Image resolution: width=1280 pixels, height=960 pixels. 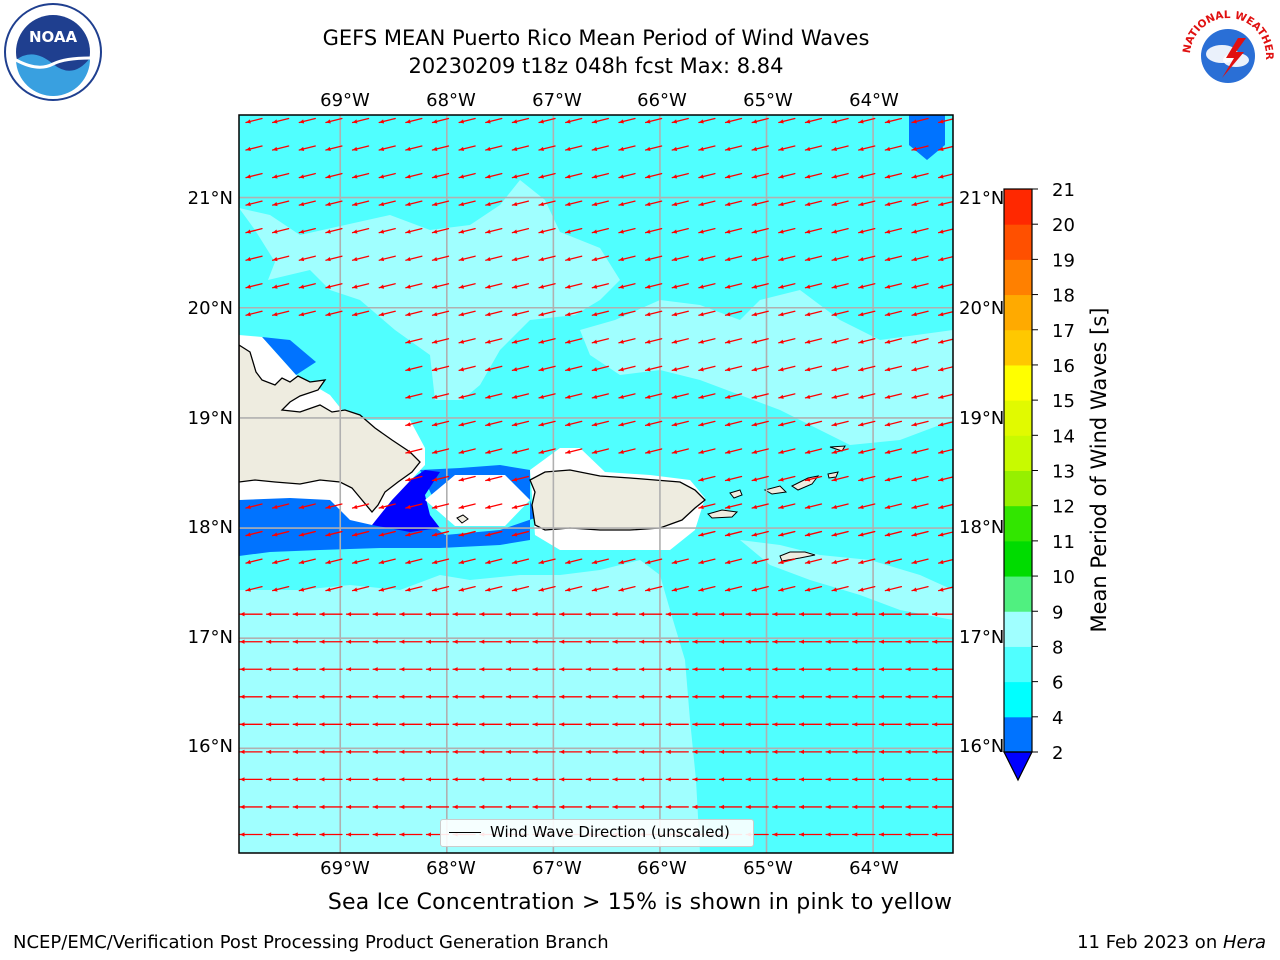 I want to click on colorbar-tick-label: 9, so click(x=1057, y=612).